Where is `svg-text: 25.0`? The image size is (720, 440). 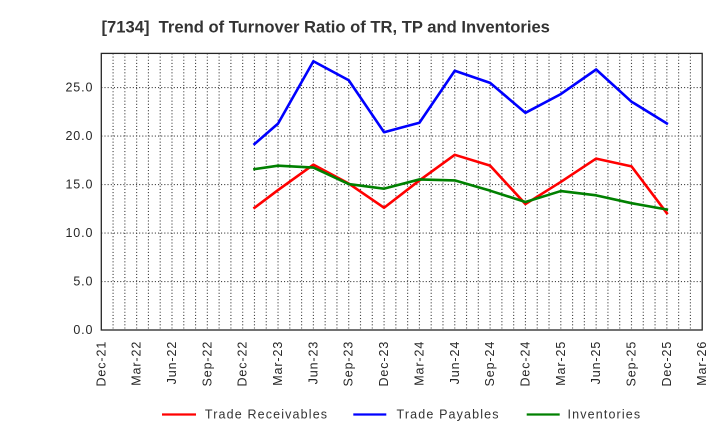 svg-text: 25.0 is located at coordinates (79, 88).